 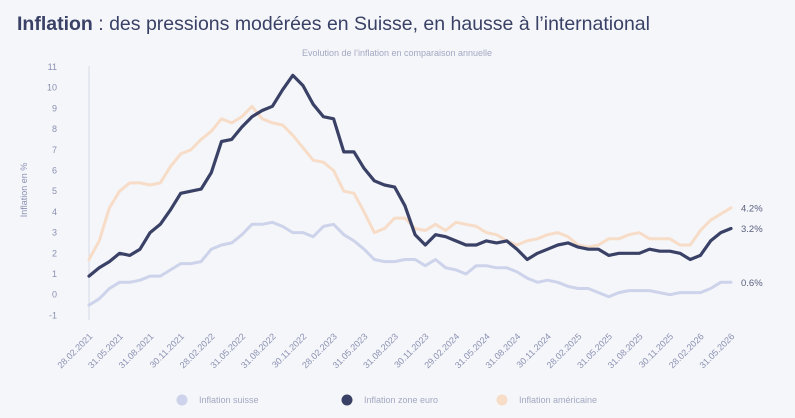 I want to click on end-labels: 0.6% 3.2% 4.2%, so click(x=752, y=246).